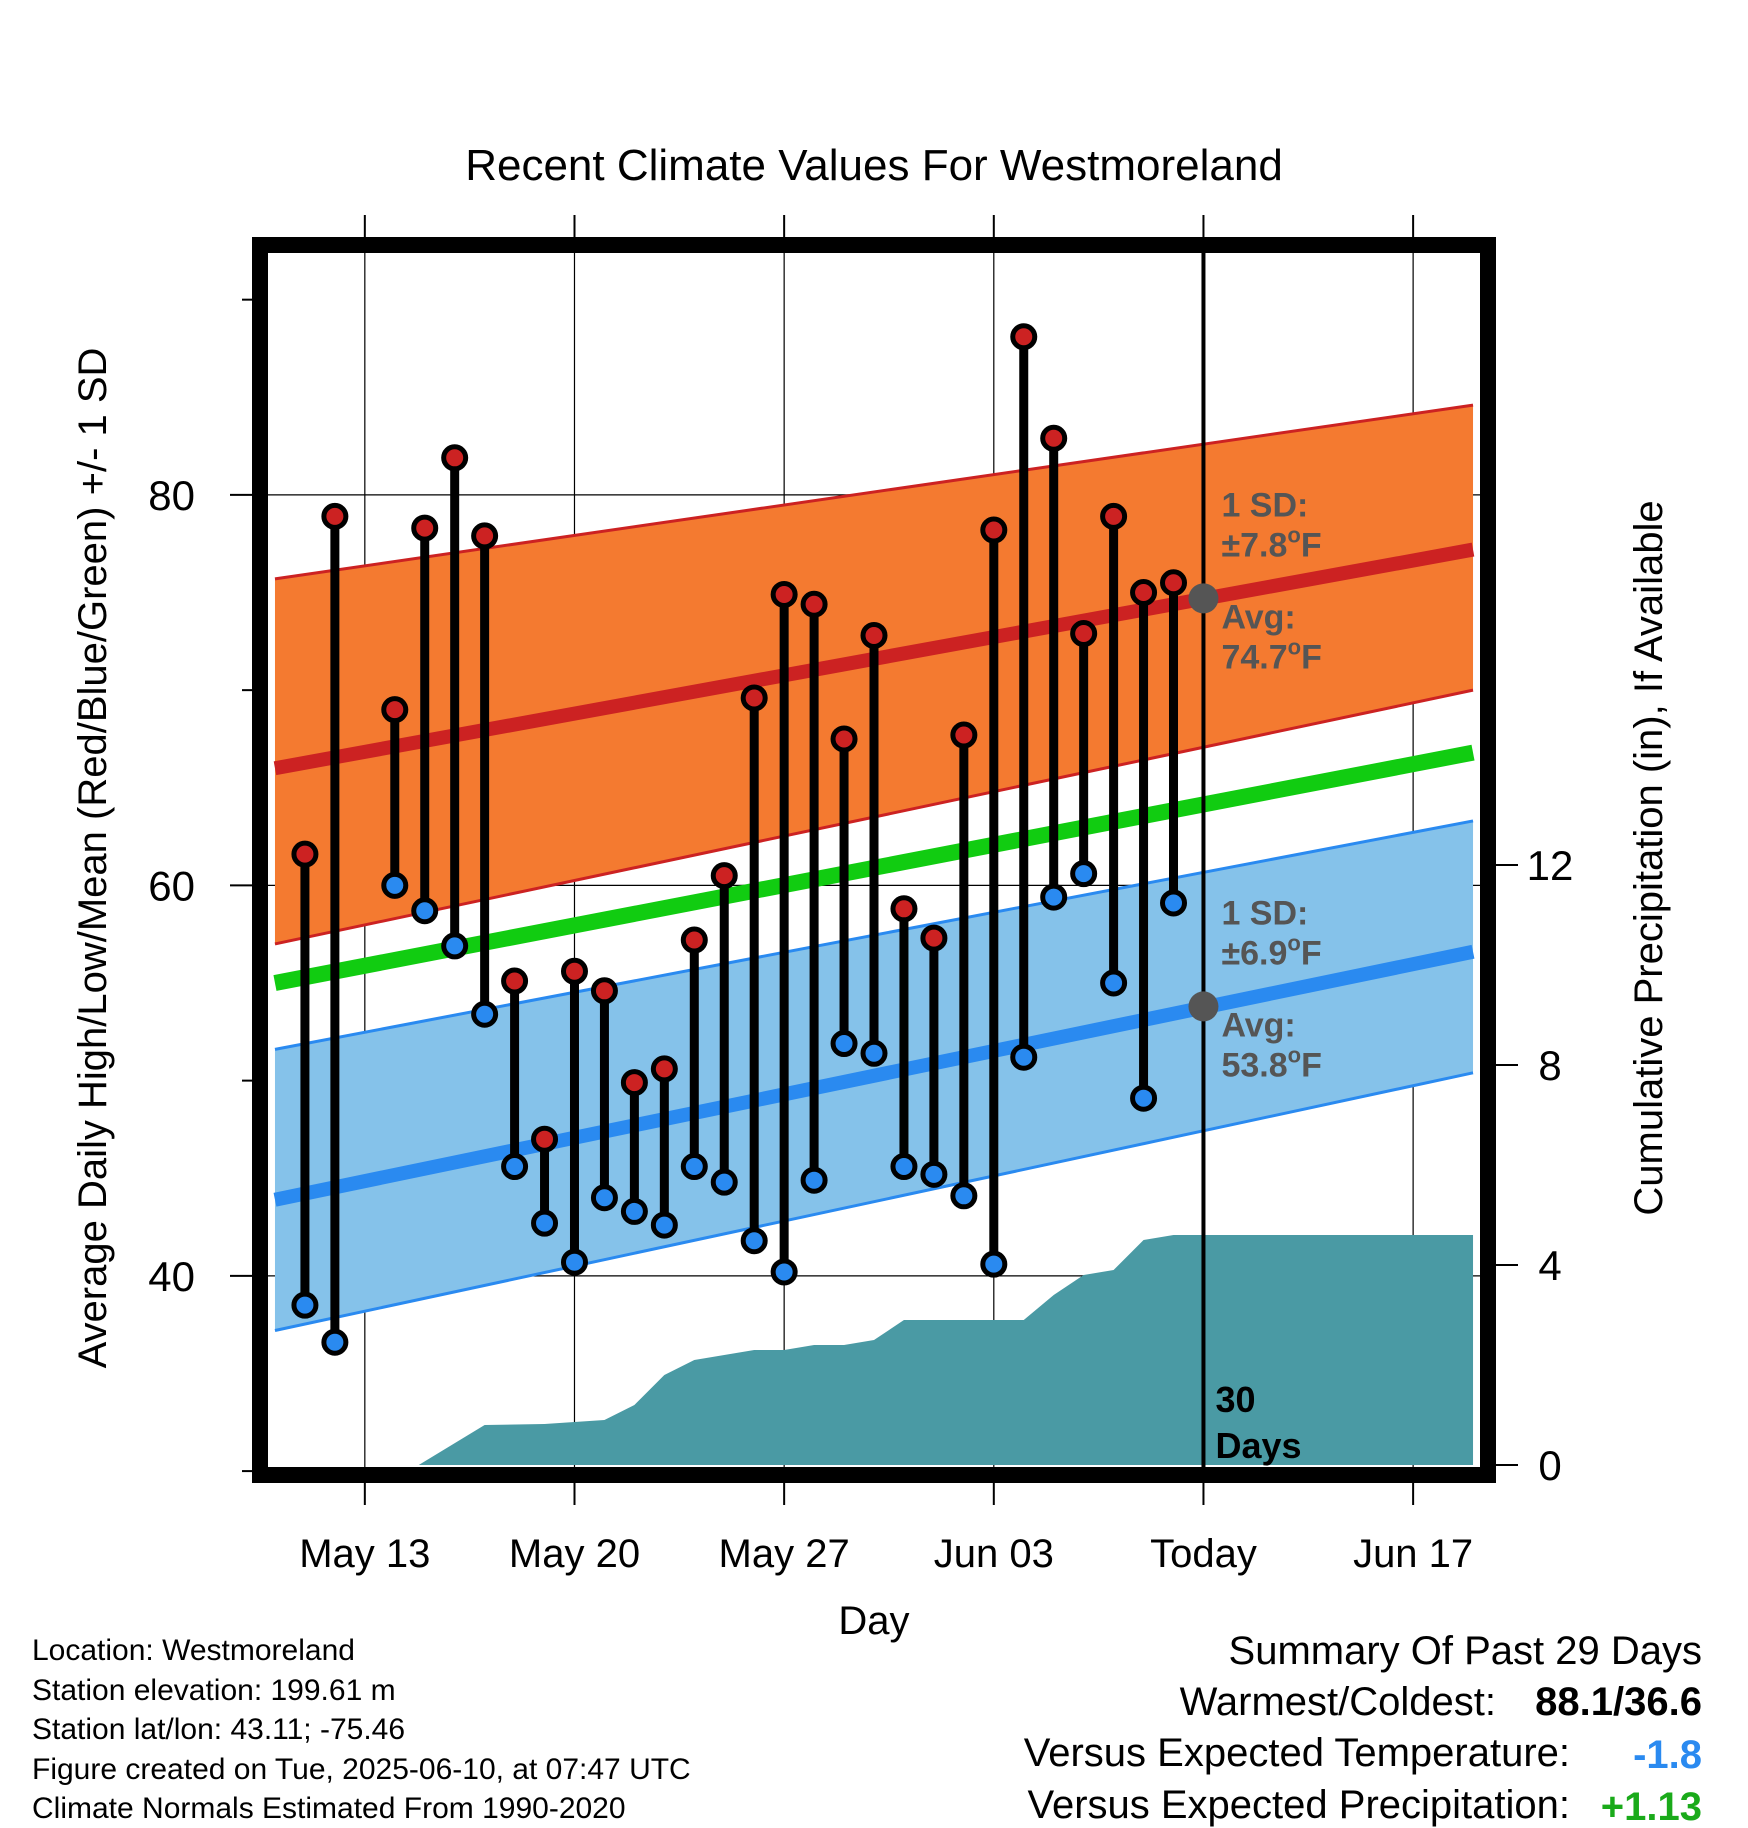 The width and height of the screenshot is (1748, 1828). I want to click on y-tick-label: 60, so click(171, 885).